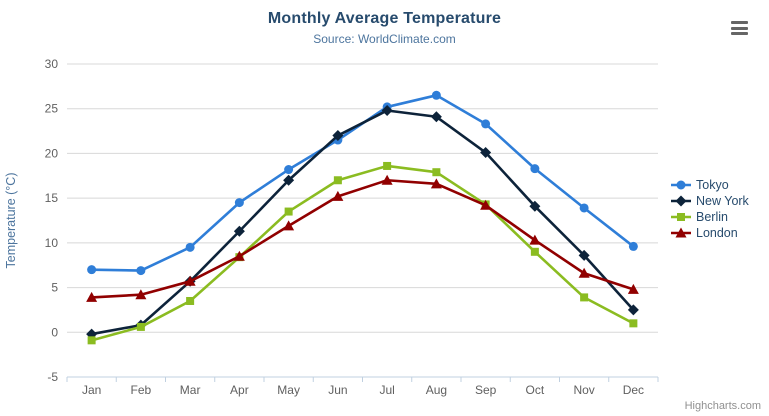 This screenshot has height=416, width=769. What do you see at coordinates (92, 296) in the screenshot?
I see `data-point-london-Jan` at bounding box center [92, 296].